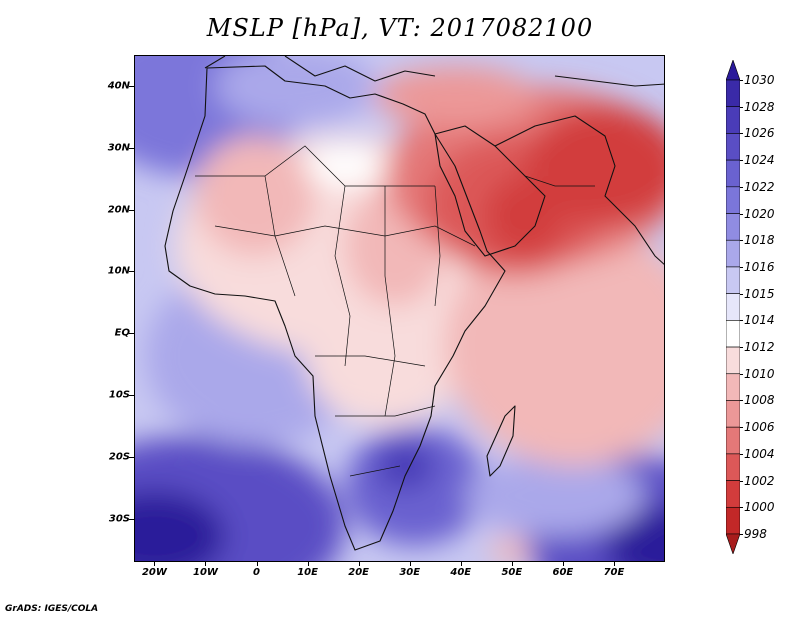 This screenshot has height=618, width=800. Describe the element at coordinates (410, 572) in the screenshot. I see `lon-tick-label: 30E` at that location.